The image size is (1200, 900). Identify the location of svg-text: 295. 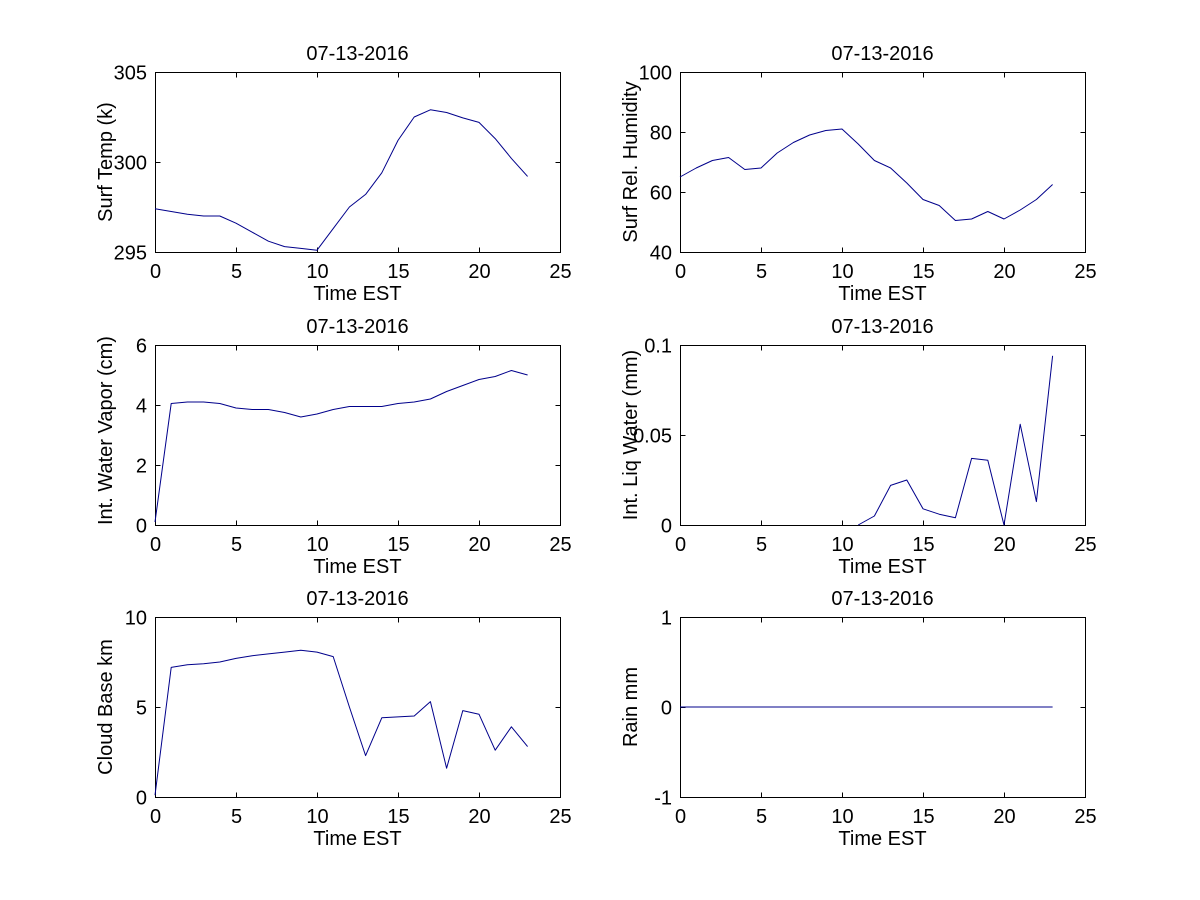
(130, 254).